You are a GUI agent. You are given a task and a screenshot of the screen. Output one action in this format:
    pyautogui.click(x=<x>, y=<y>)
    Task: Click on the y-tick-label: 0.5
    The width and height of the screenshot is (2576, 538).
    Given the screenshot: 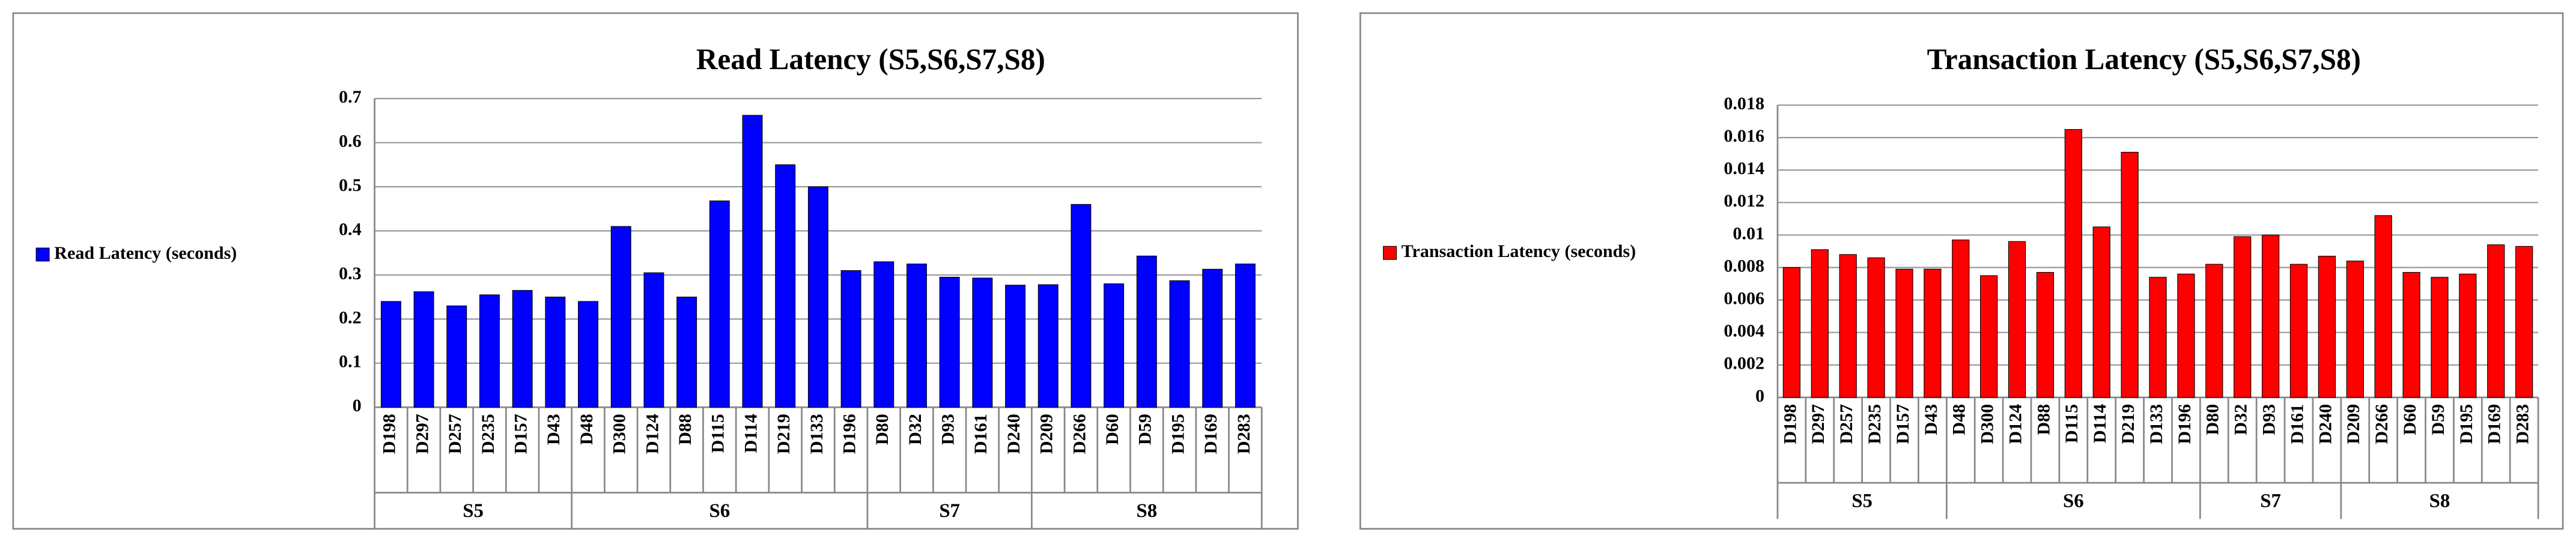 What is the action you would take?
    pyautogui.click(x=351, y=185)
    